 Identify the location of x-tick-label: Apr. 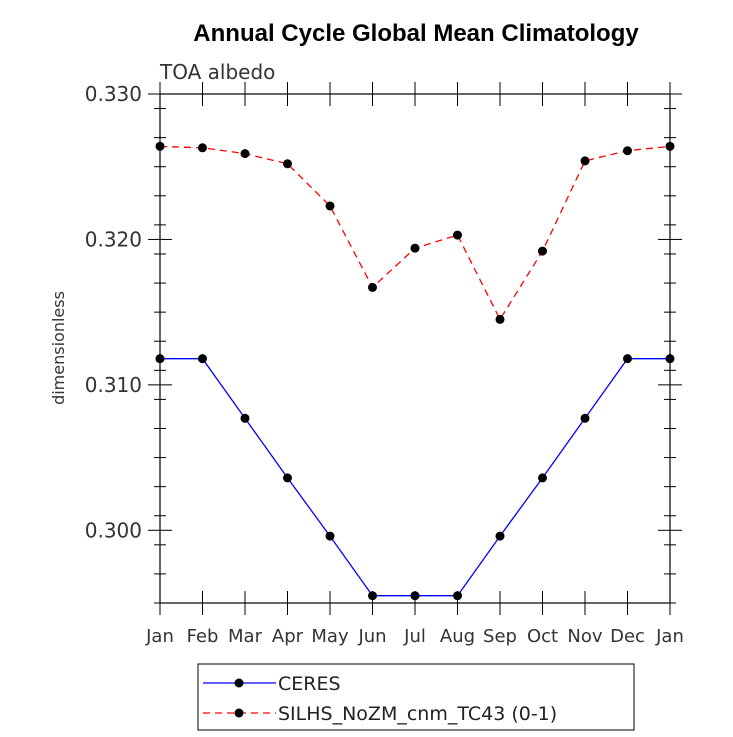
(288, 636).